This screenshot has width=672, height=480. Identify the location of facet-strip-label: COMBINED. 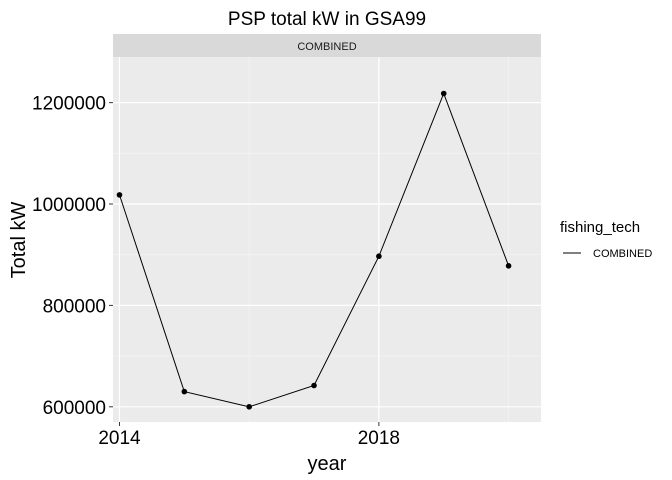
(326, 47).